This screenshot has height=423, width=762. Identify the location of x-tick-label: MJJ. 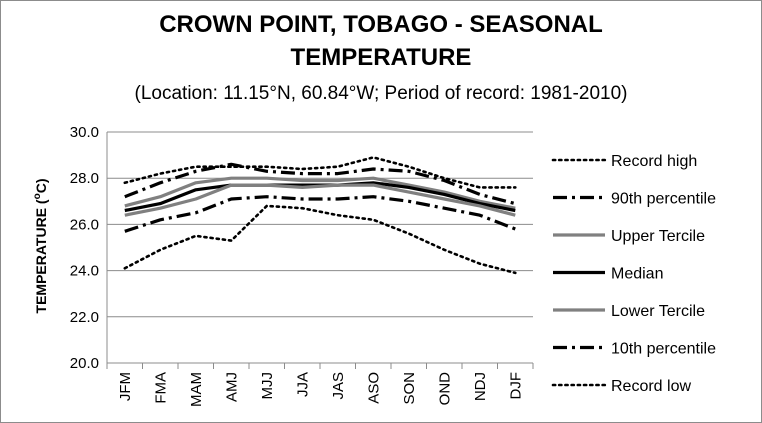
(267, 386).